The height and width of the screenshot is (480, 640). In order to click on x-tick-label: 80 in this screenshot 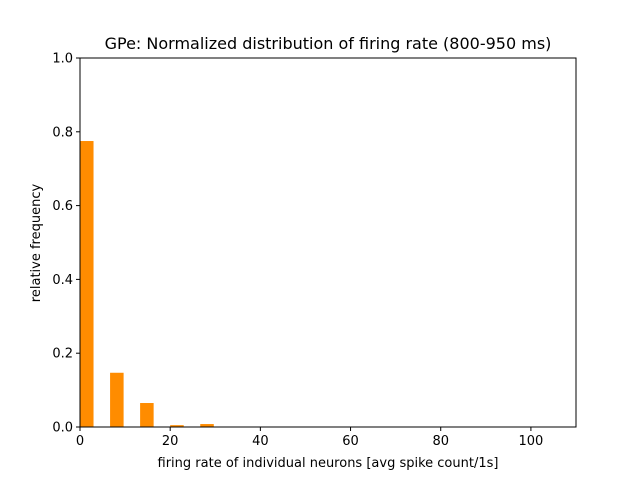, I will do `click(440, 441)`.